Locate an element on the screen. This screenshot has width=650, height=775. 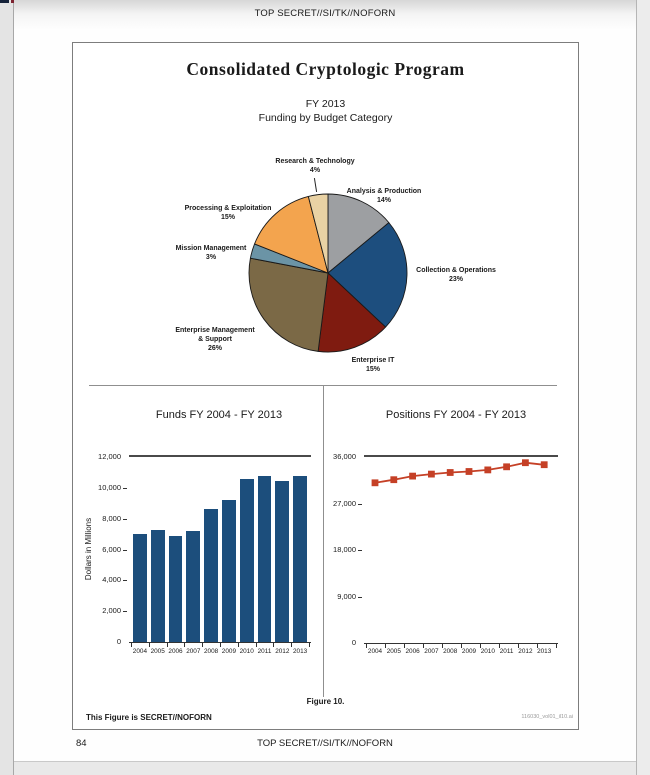
bar-2004 is located at coordinates (140, 588).